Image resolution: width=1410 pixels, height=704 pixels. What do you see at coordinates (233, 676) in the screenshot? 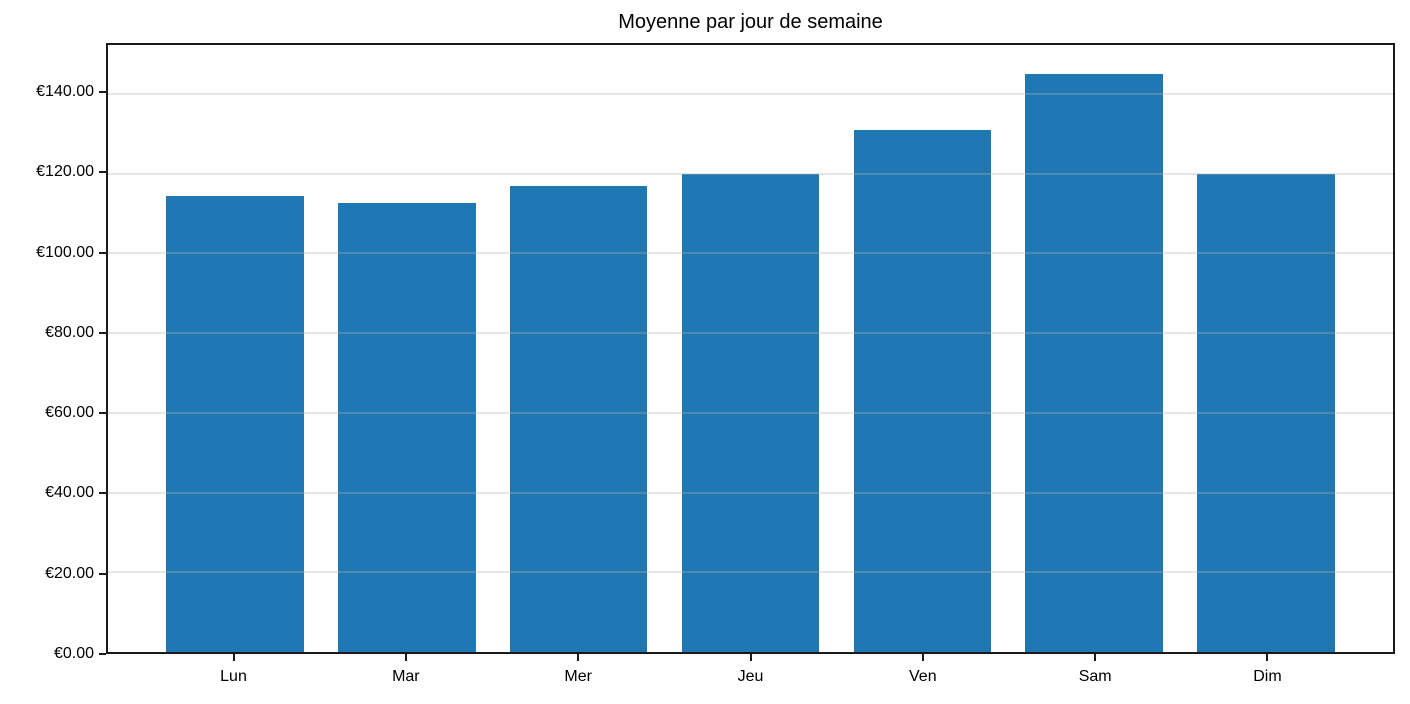
I see `x-tick-label: Lun` at bounding box center [233, 676].